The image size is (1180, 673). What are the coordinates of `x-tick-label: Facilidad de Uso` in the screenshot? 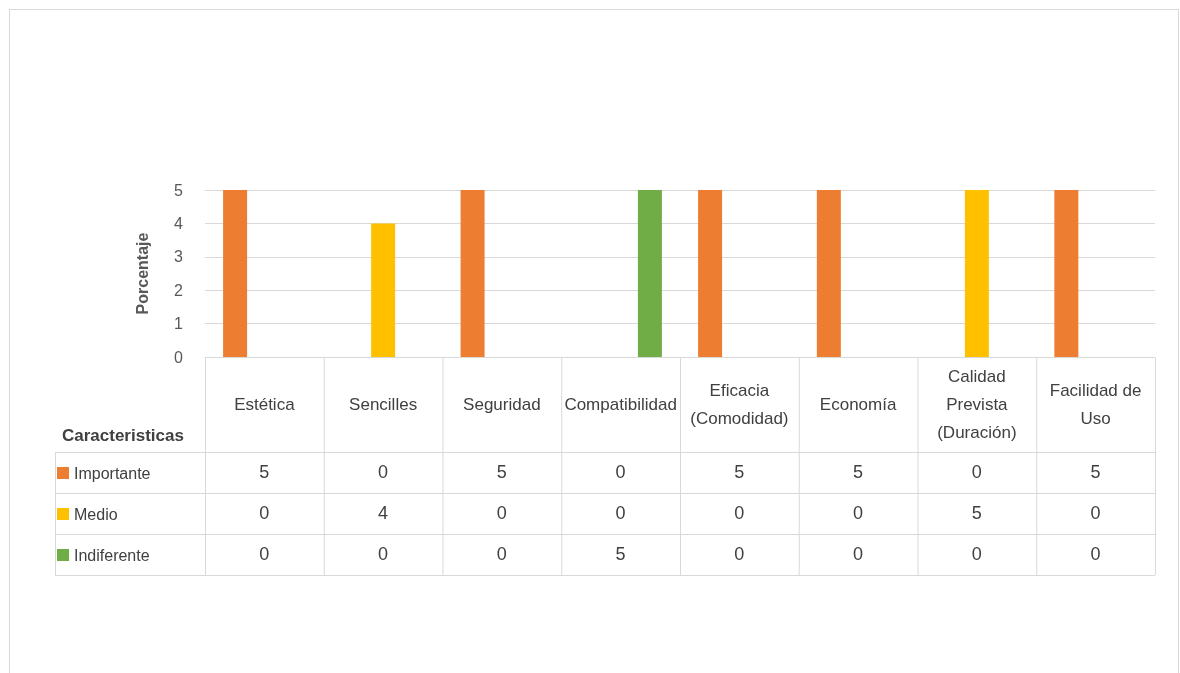 It's located at (1095, 404).